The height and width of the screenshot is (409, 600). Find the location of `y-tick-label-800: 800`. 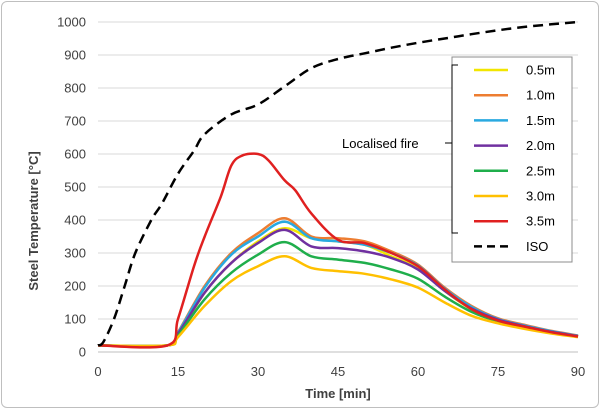

y-tick-label-800: 800 is located at coordinates (75, 88).